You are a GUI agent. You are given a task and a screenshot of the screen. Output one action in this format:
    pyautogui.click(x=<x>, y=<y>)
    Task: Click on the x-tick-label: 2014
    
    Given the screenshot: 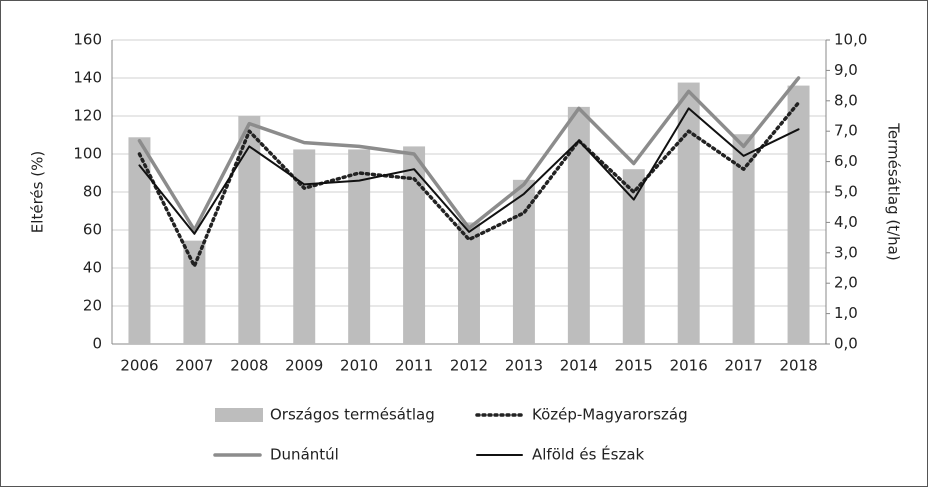 What is the action you would take?
    pyautogui.click(x=579, y=366)
    